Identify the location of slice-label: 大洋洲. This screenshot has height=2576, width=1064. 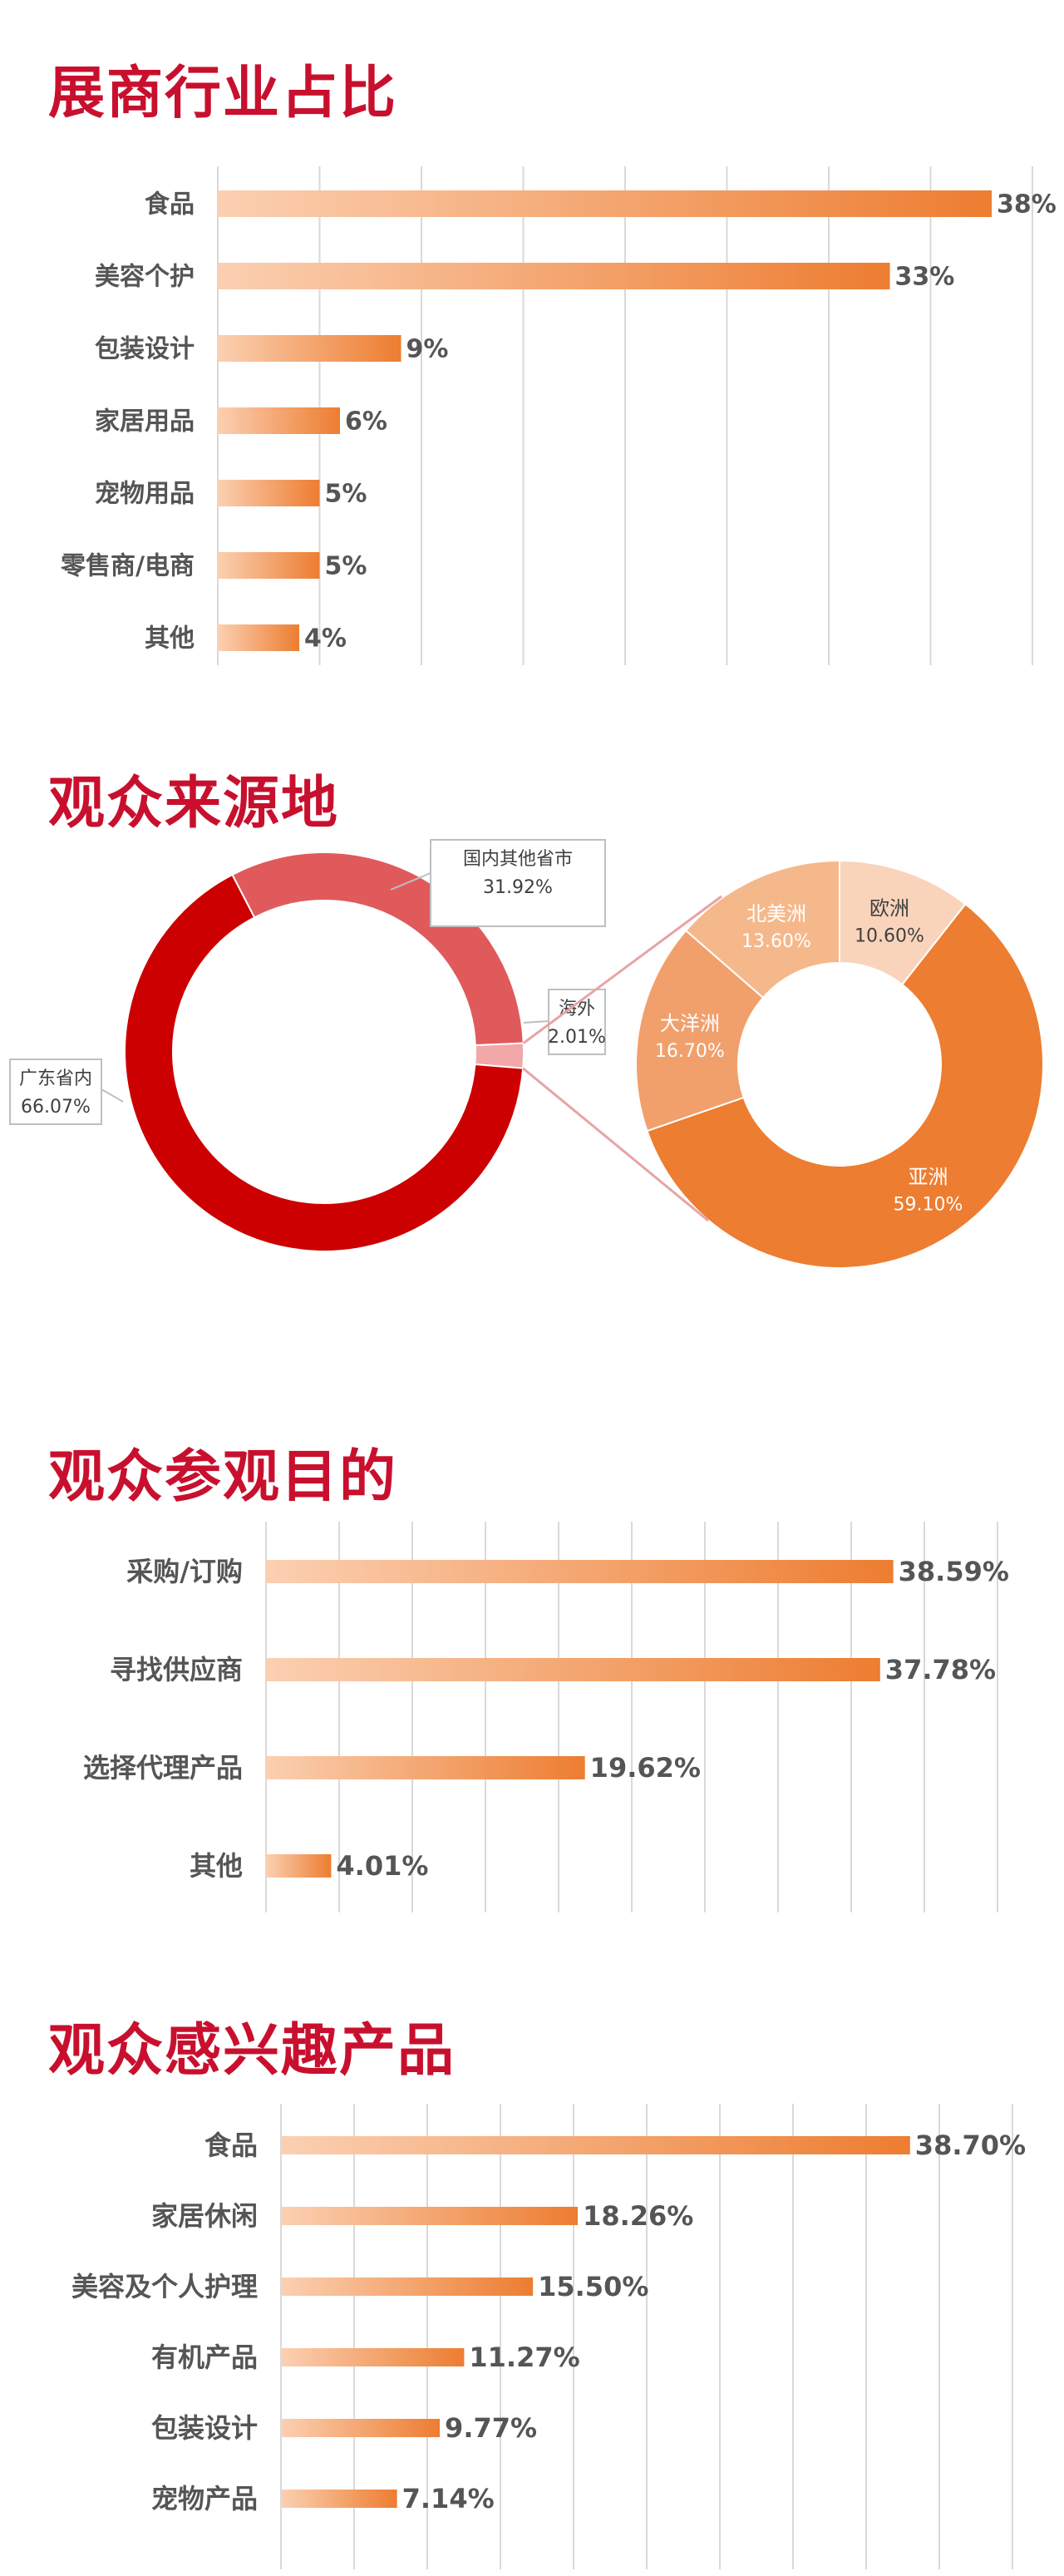
(690, 1023).